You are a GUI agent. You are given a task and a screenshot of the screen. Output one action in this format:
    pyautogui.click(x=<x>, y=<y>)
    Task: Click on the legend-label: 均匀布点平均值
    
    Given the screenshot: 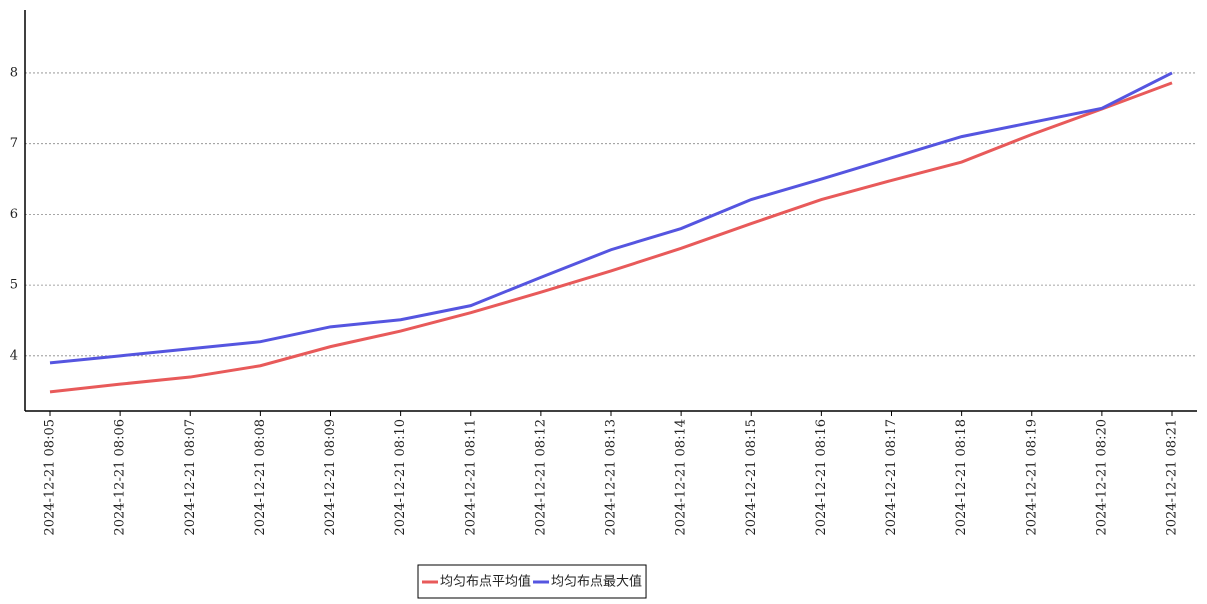 What is the action you would take?
    pyautogui.click(x=485, y=582)
    